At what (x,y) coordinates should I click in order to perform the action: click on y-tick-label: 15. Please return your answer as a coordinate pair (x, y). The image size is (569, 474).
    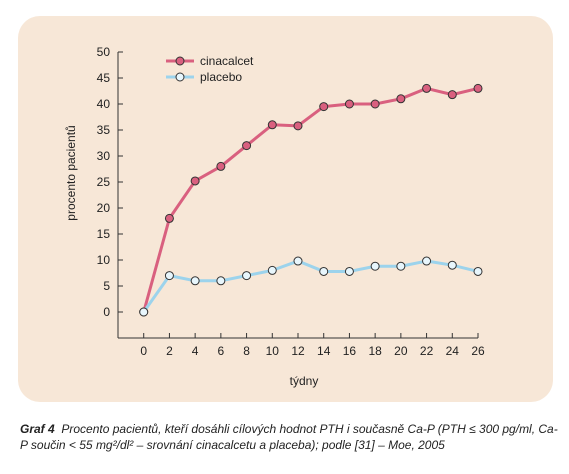
    Looking at the image, I should click on (104, 234).